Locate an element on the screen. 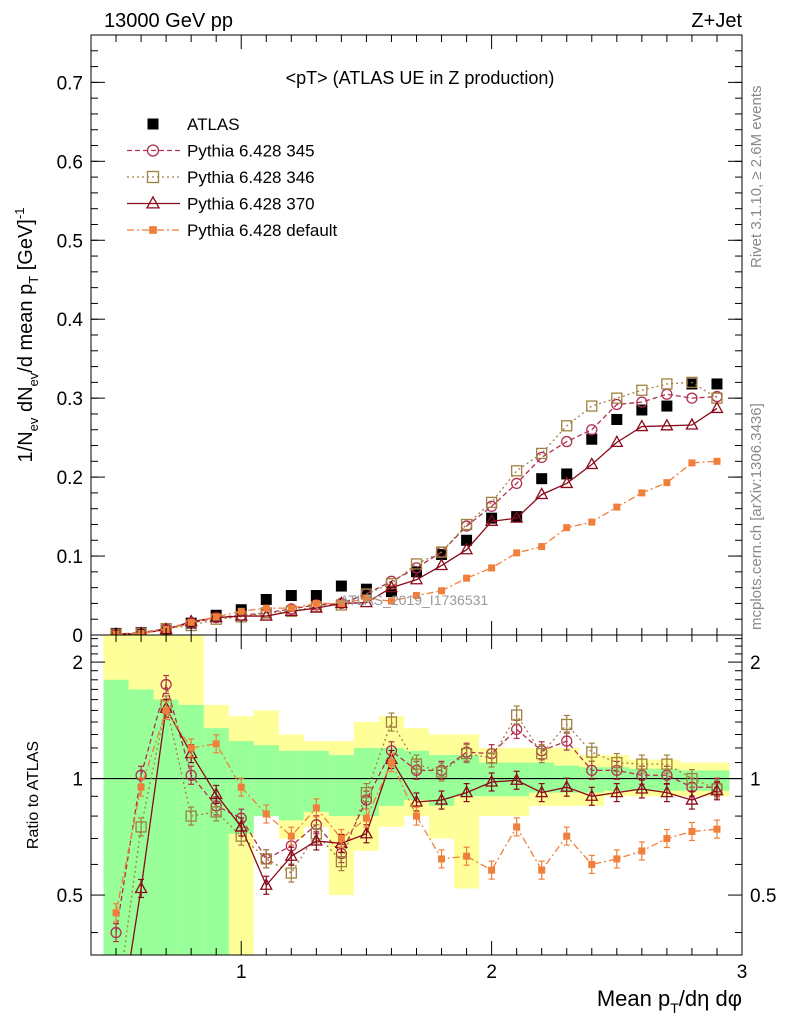 The image size is (786, 1024). y-tick-label: 0.6 is located at coordinates (70, 162).